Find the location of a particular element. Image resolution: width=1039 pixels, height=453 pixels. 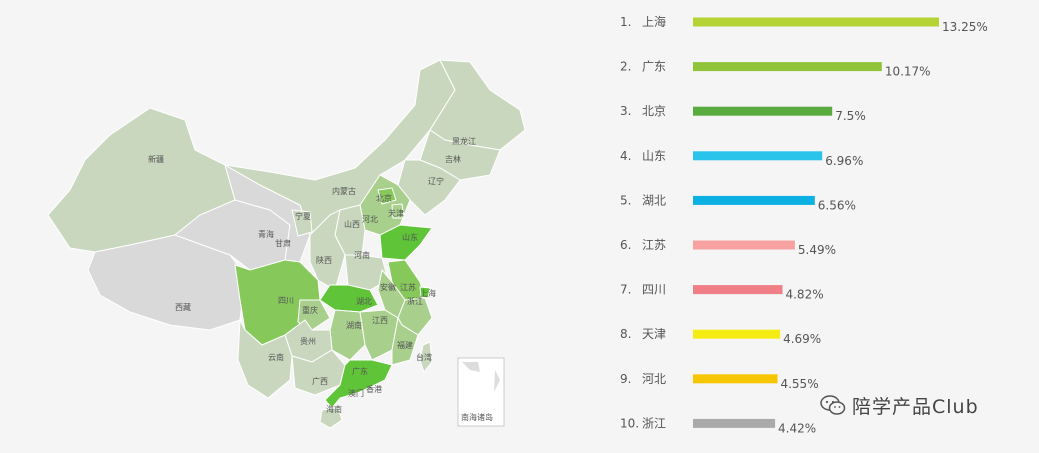

rank-label: 5. is located at coordinates (625, 200).